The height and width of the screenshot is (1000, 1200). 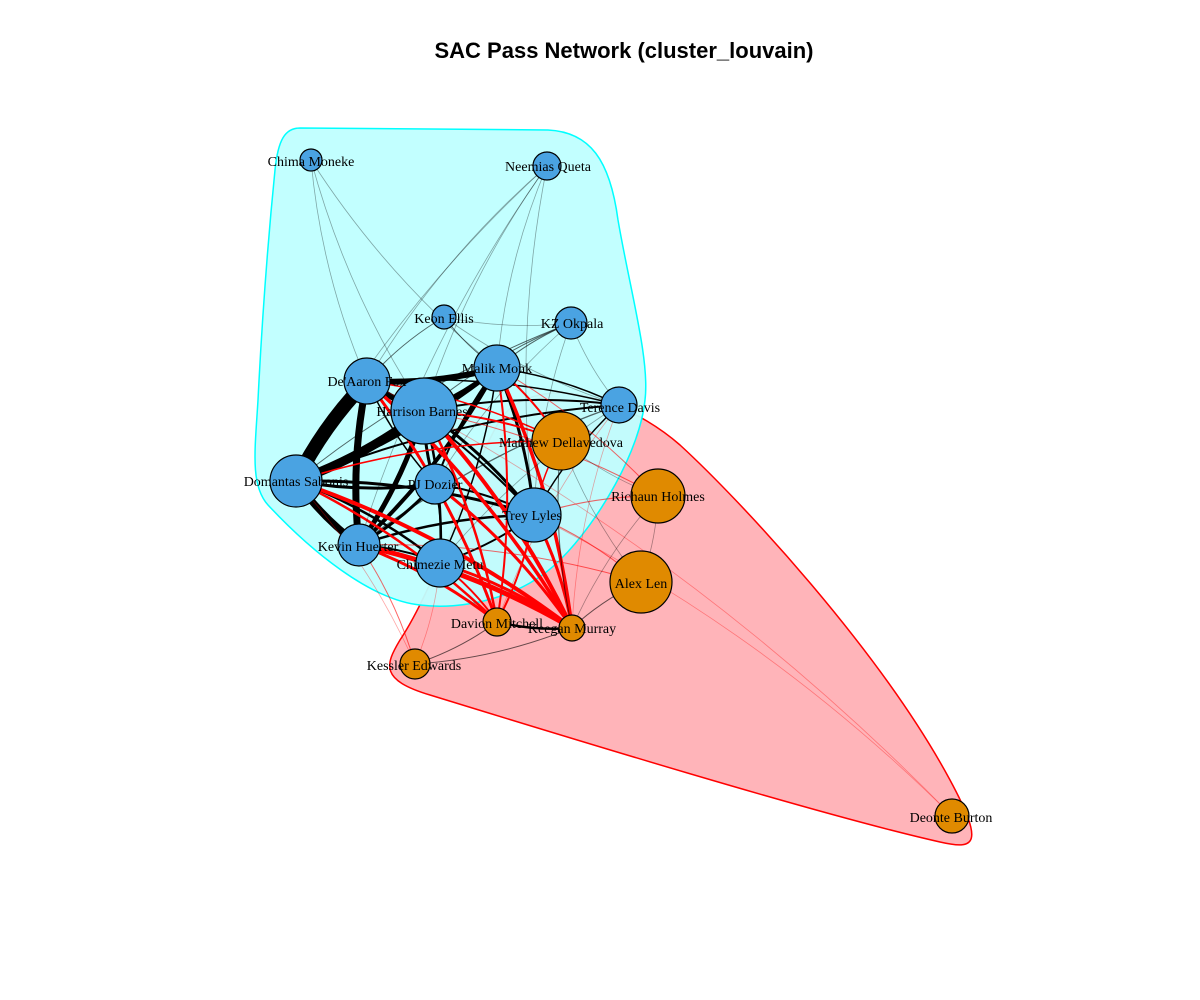 I want to click on node-kessler, so click(x=415, y=664).